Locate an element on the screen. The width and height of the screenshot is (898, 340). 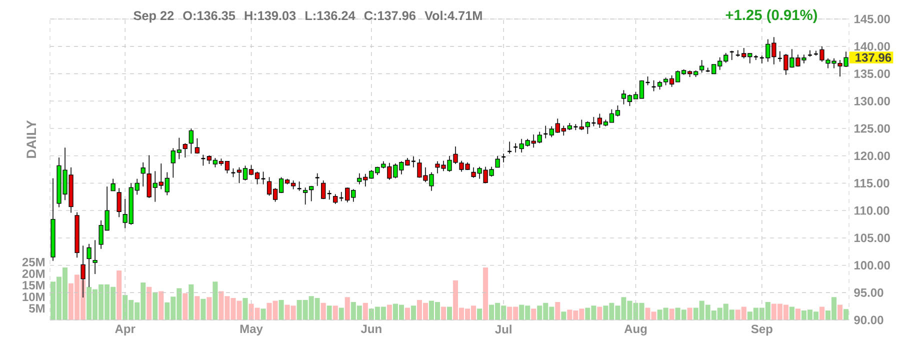
y-tick-label: 135.00 is located at coordinates (872, 73).